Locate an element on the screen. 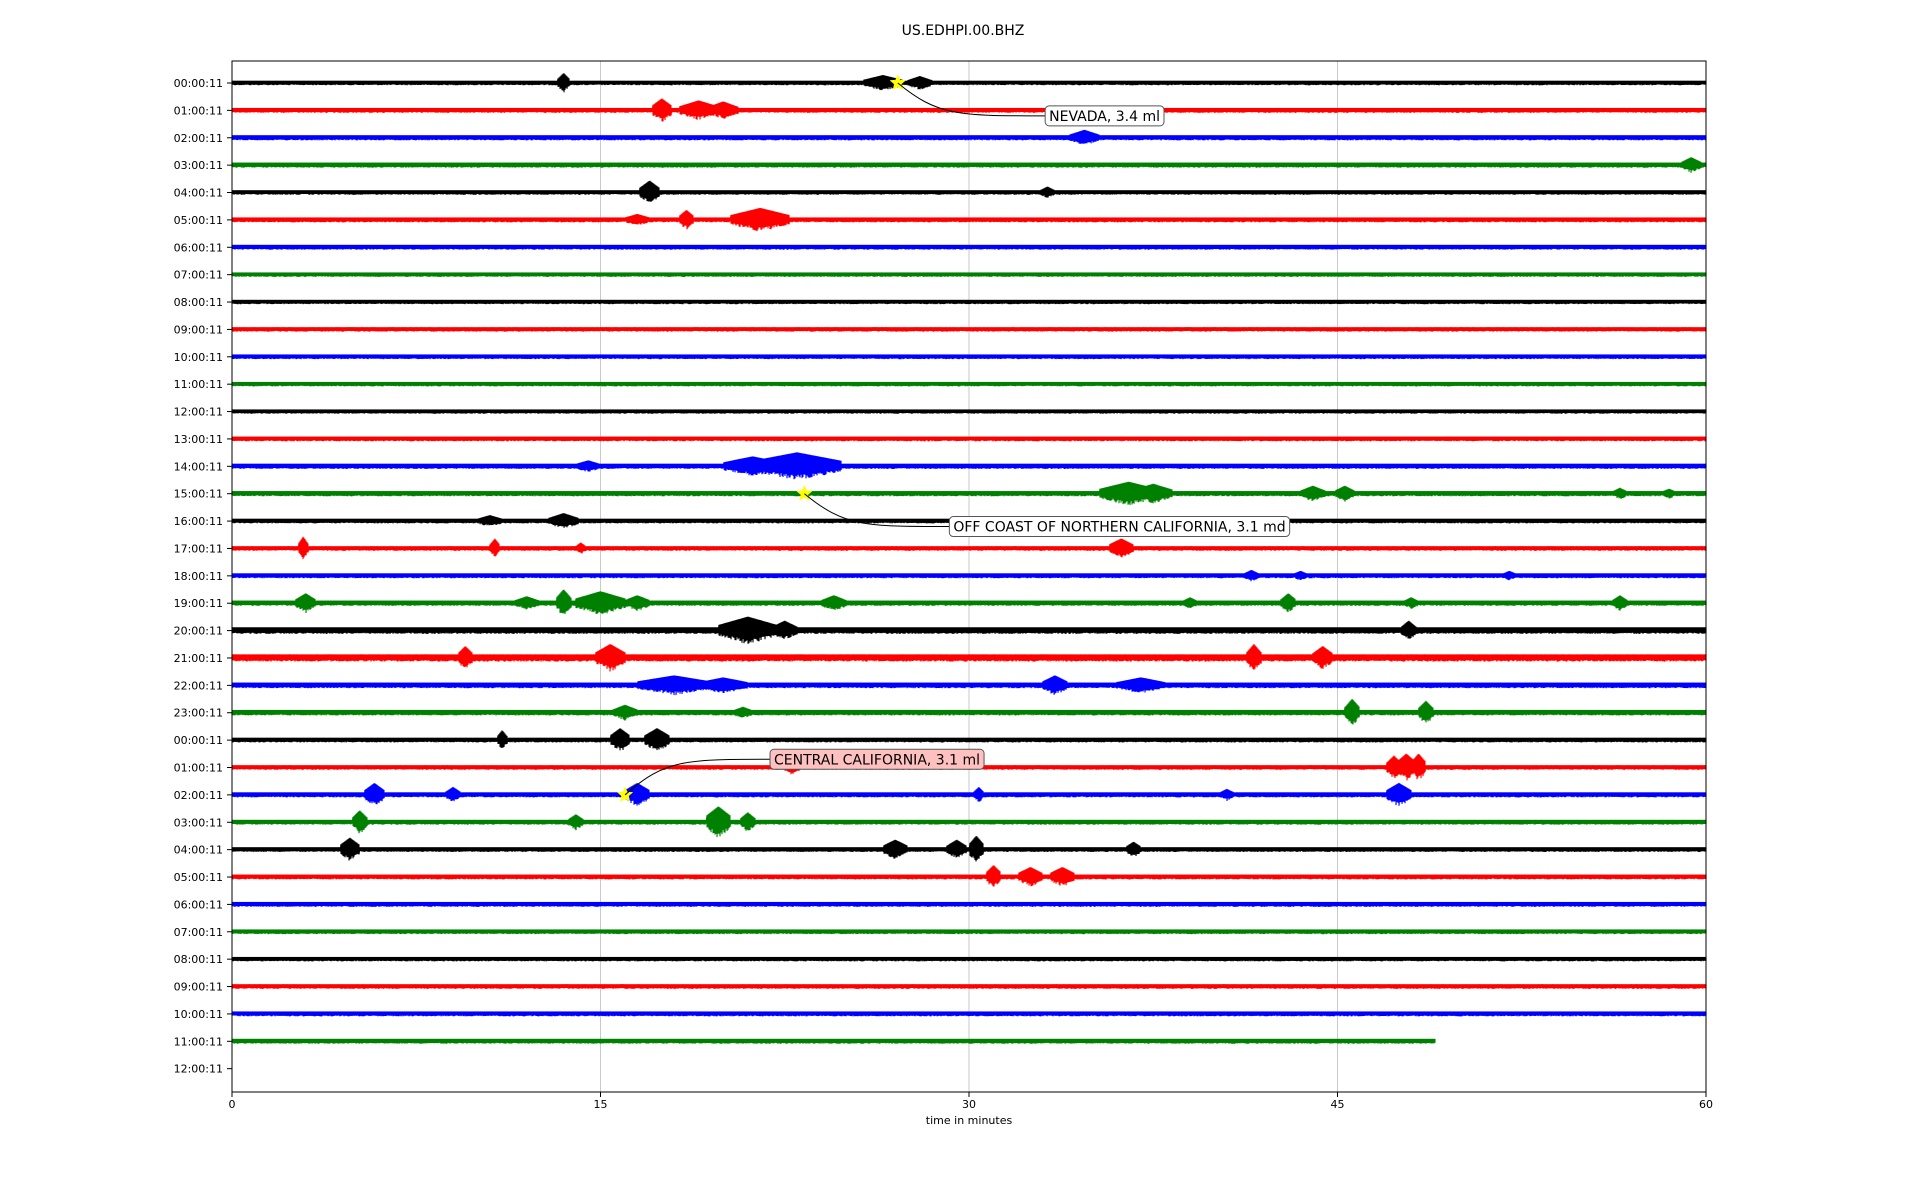 This screenshot has height=1200, width=1920. y-tick-label: 23:00:11 is located at coordinates (198, 713).